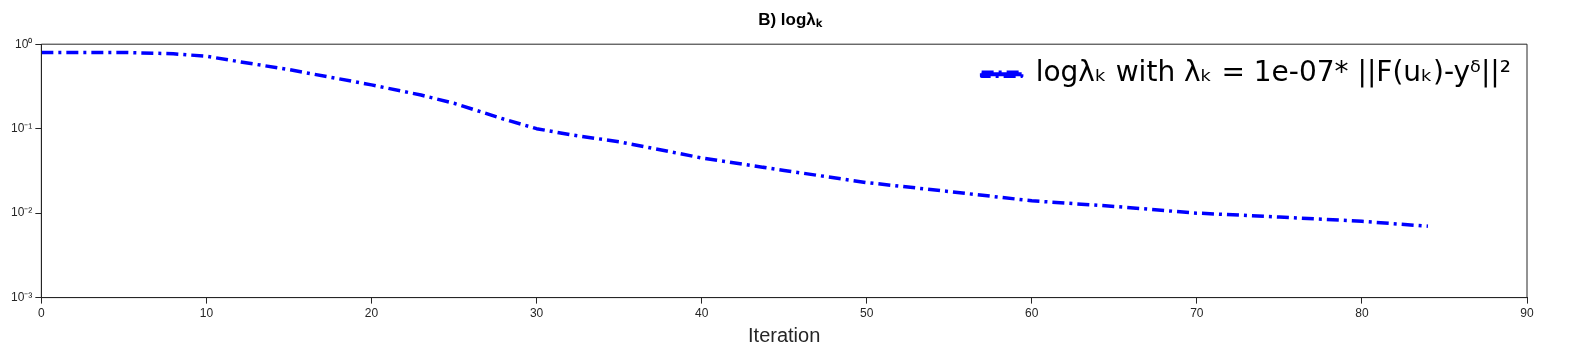  Describe the element at coordinates (206, 313) in the screenshot. I see `x-tick-label: 10` at that location.